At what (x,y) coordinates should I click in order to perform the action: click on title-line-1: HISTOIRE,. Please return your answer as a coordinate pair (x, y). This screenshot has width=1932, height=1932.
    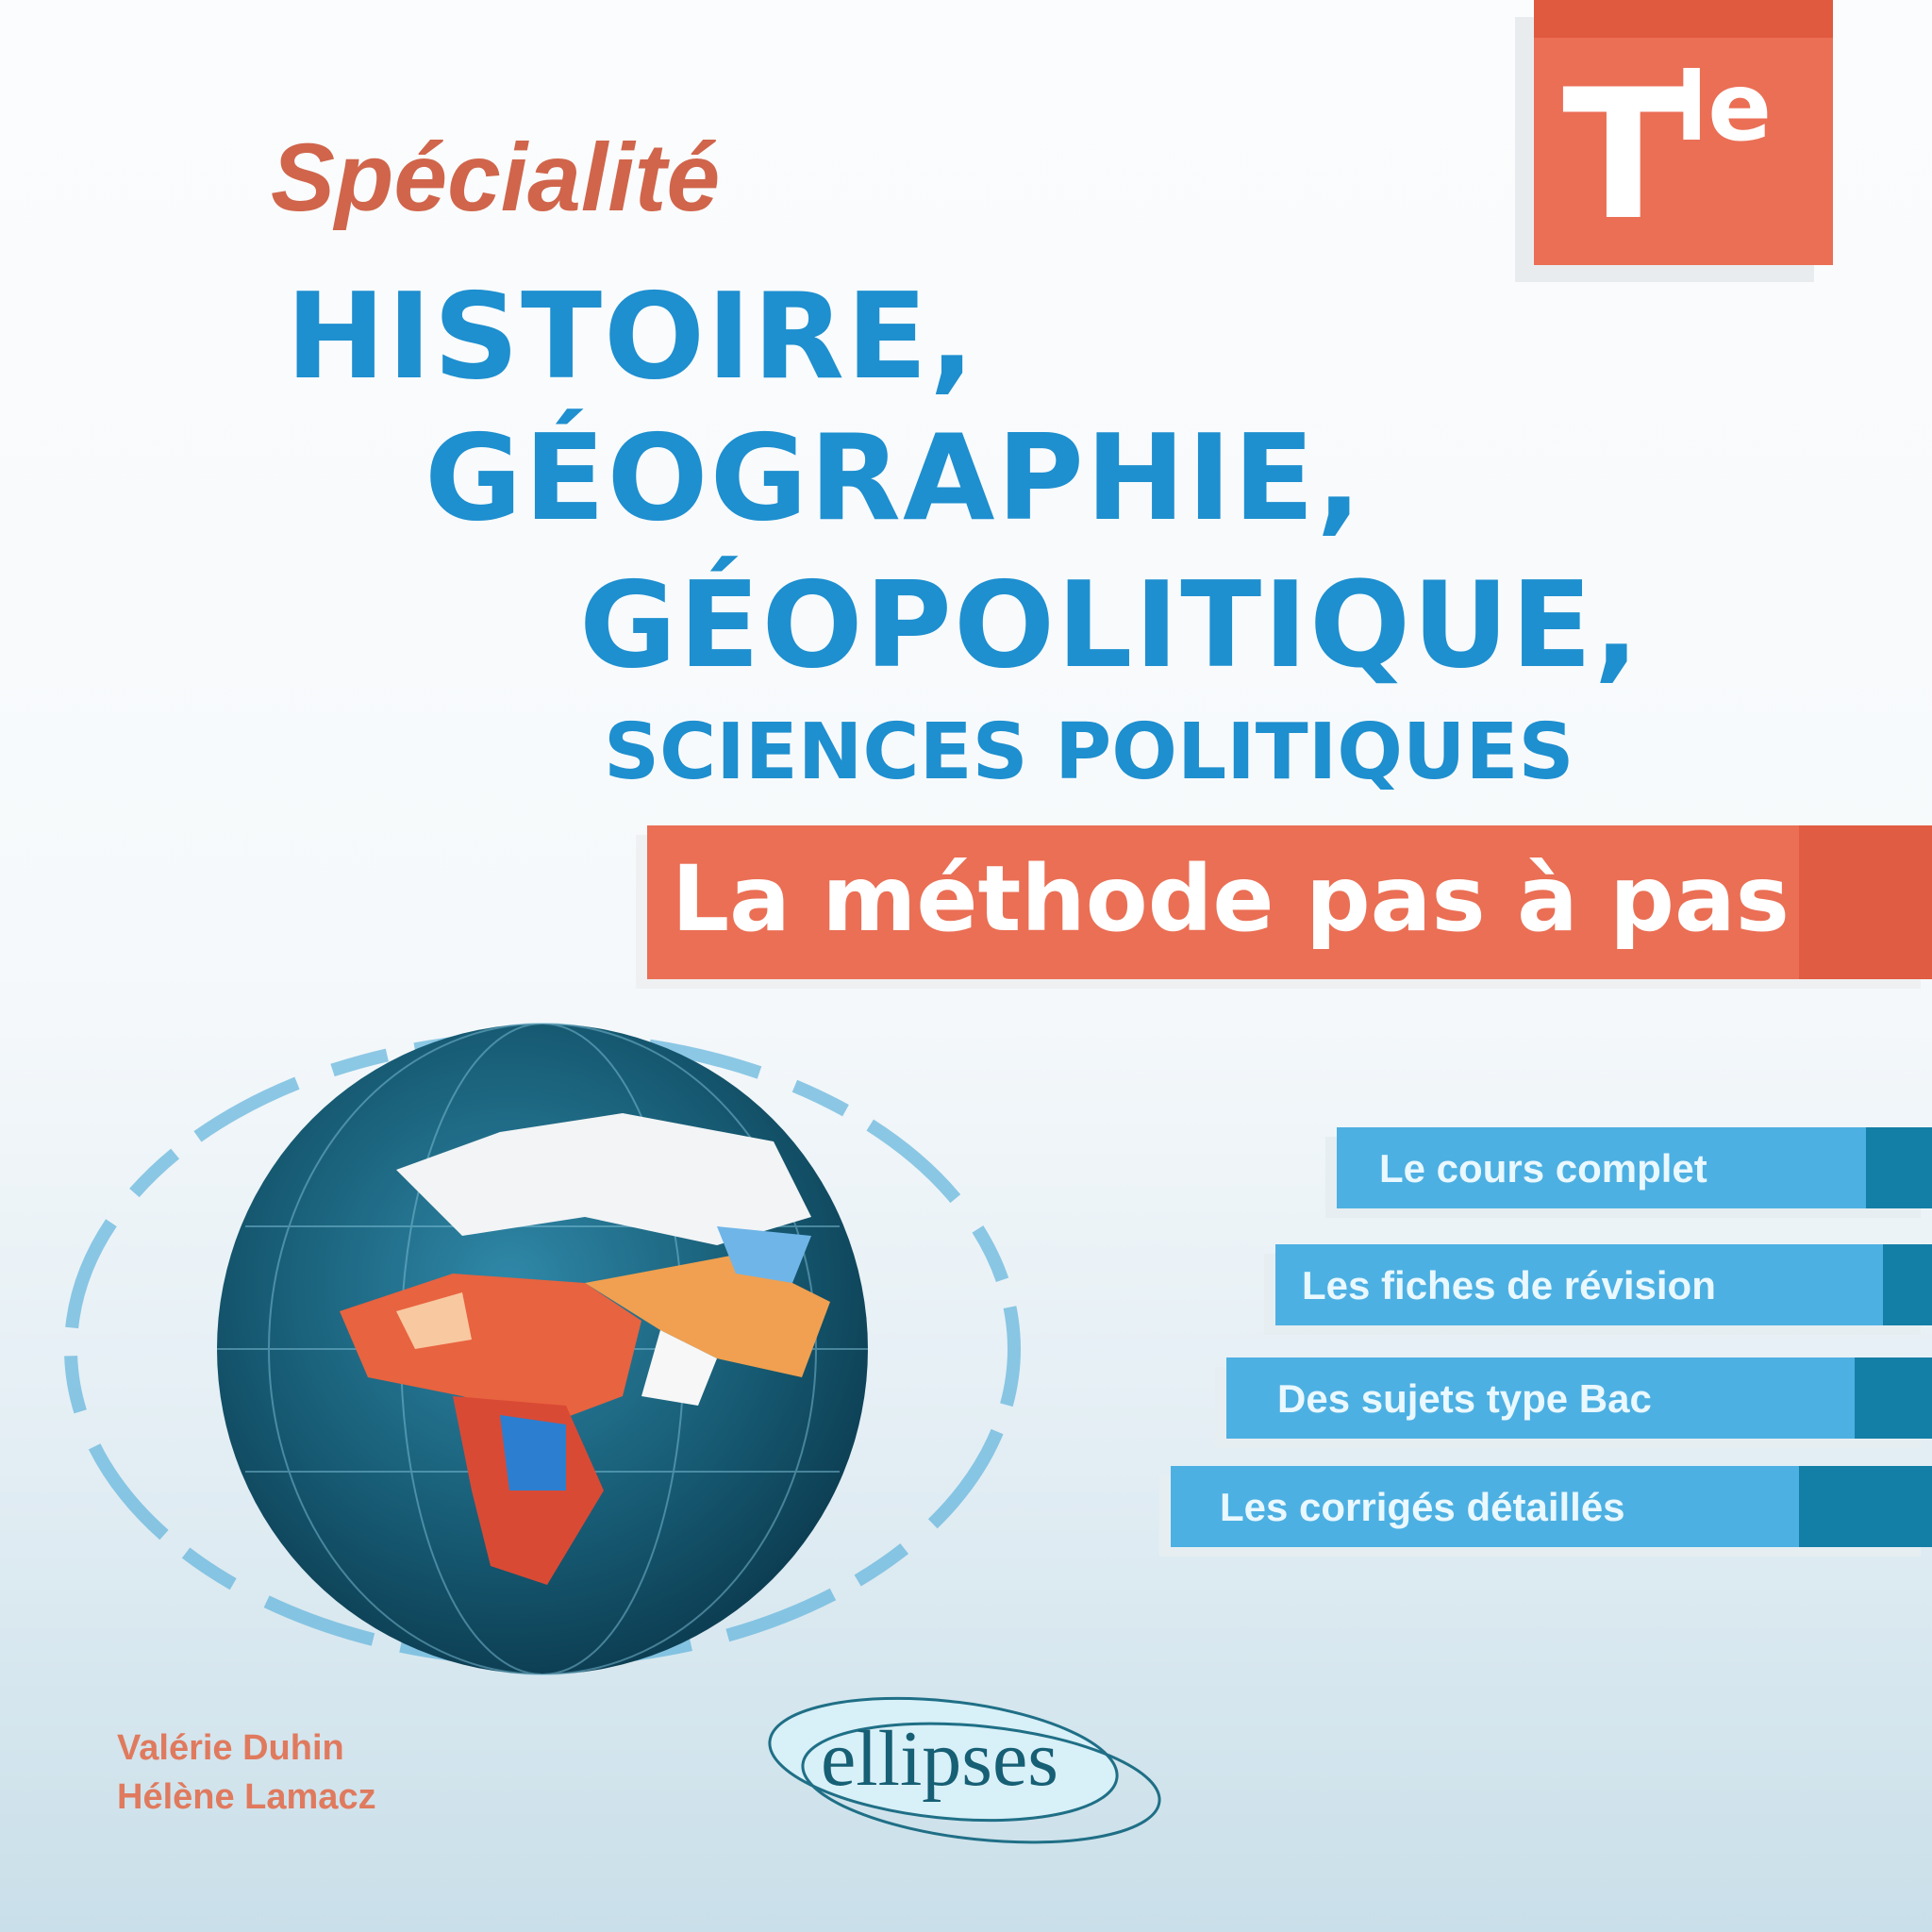
    Looking at the image, I should click on (631, 336).